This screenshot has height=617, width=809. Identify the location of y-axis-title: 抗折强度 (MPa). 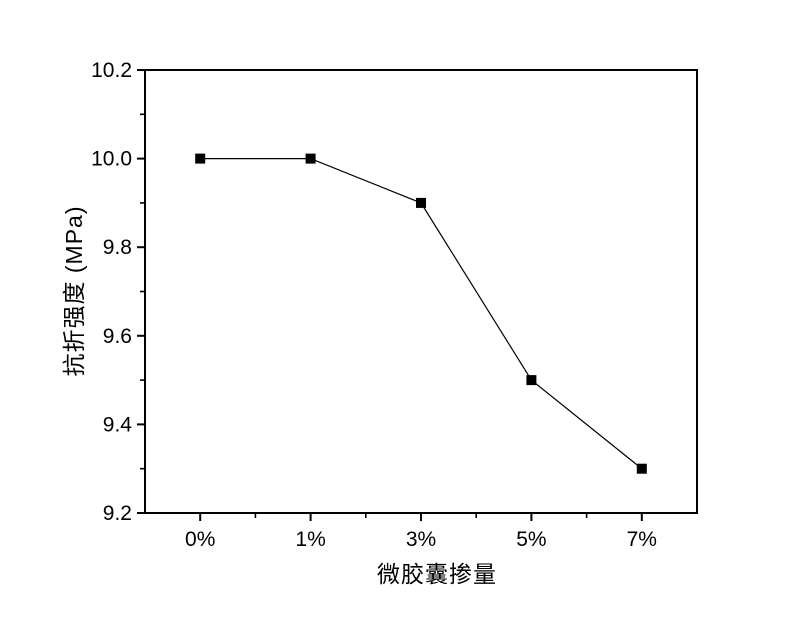
(74, 291).